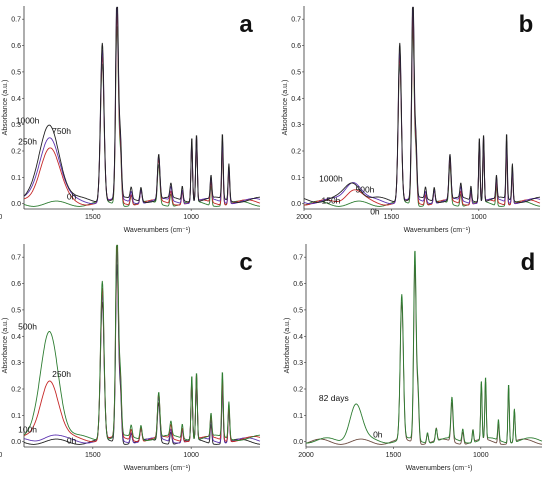 The height and width of the screenshot is (478, 550). Describe the element at coordinates (246, 24) in the screenshot. I see `panel-letter: a` at that location.